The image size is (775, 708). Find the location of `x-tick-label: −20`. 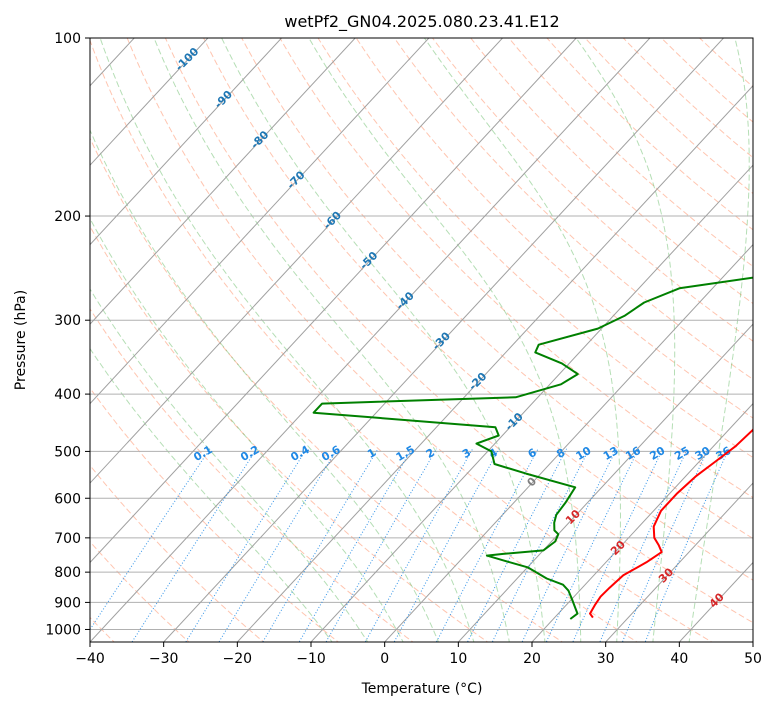

x-tick-label: −20 is located at coordinates (238, 659).